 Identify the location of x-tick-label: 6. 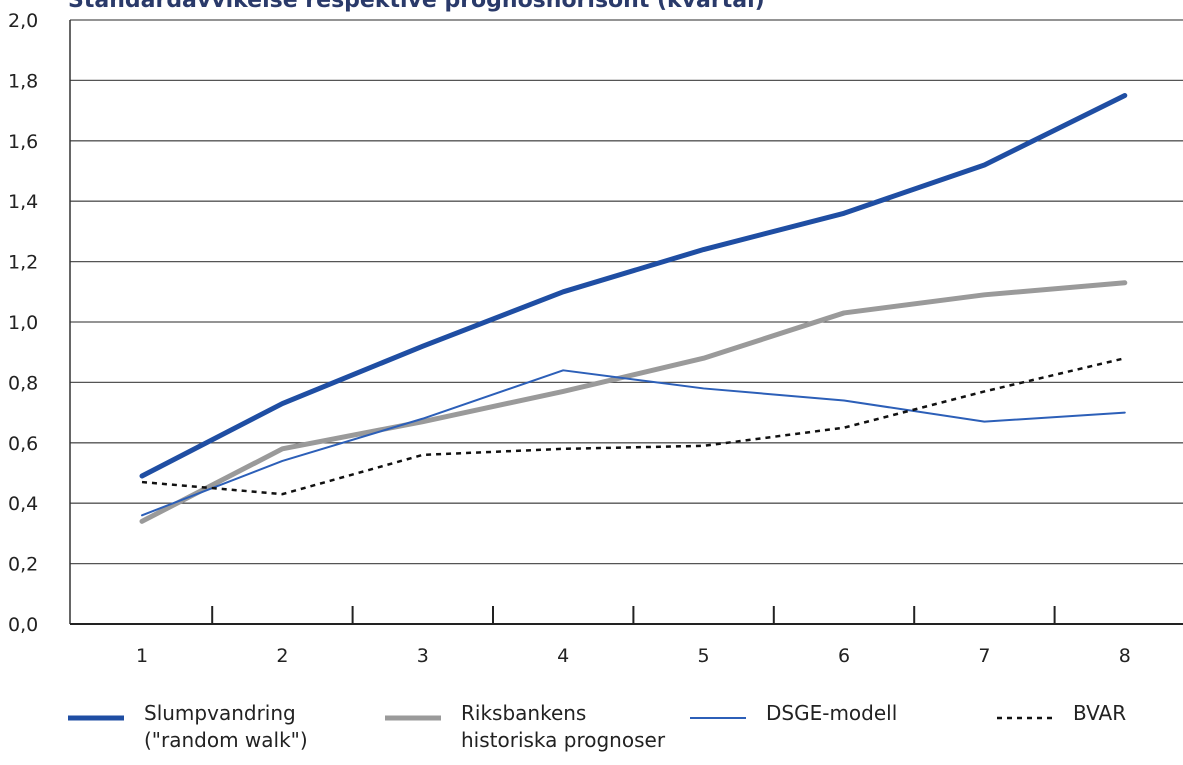
(844, 656).